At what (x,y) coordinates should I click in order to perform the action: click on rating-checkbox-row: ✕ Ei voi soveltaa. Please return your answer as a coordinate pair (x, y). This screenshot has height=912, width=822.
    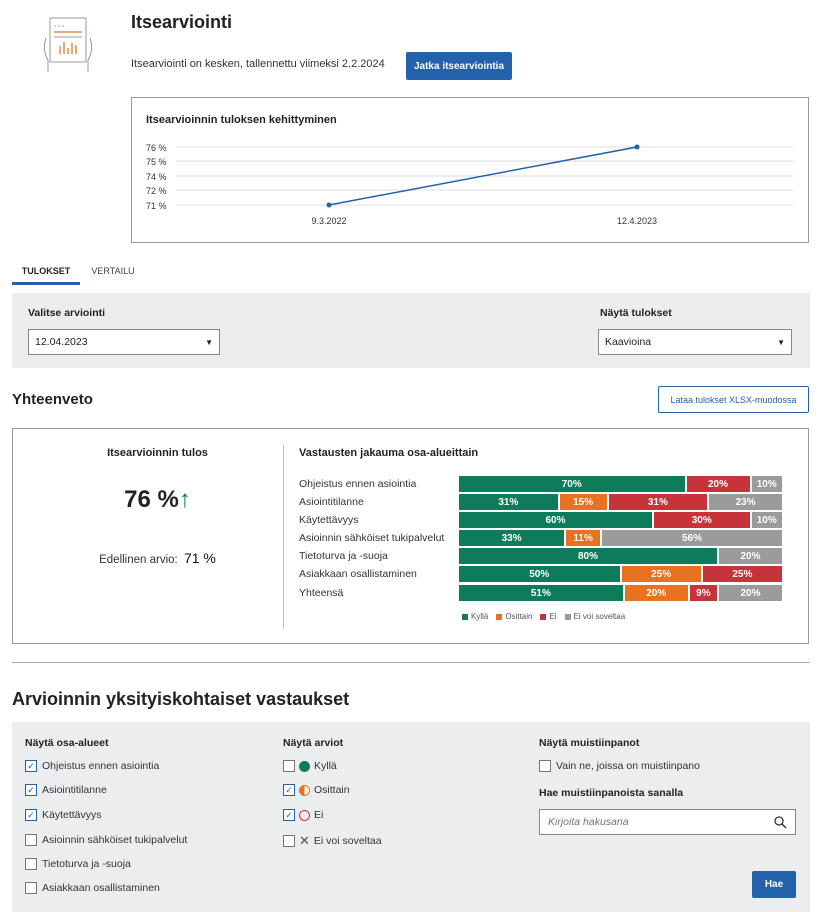
    Looking at the image, I should click on (332, 840).